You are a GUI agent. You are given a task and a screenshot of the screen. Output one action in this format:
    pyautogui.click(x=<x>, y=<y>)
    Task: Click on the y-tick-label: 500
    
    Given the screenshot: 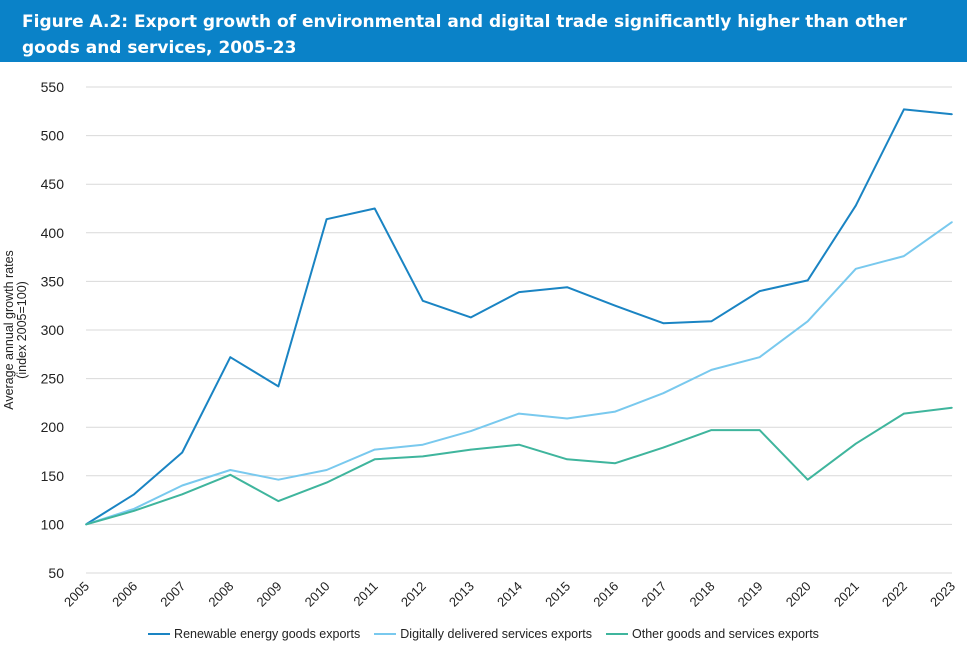 What is the action you would take?
    pyautogui.click(x=53, y=136)
    